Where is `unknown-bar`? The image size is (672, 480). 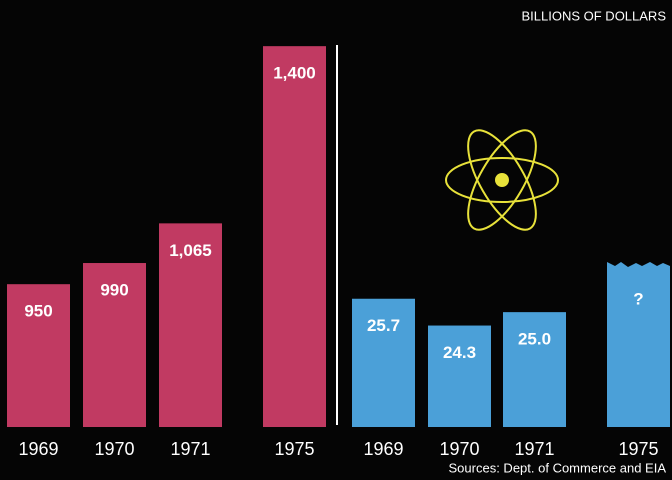 unknown-bar is located at coordinates (638, 344).